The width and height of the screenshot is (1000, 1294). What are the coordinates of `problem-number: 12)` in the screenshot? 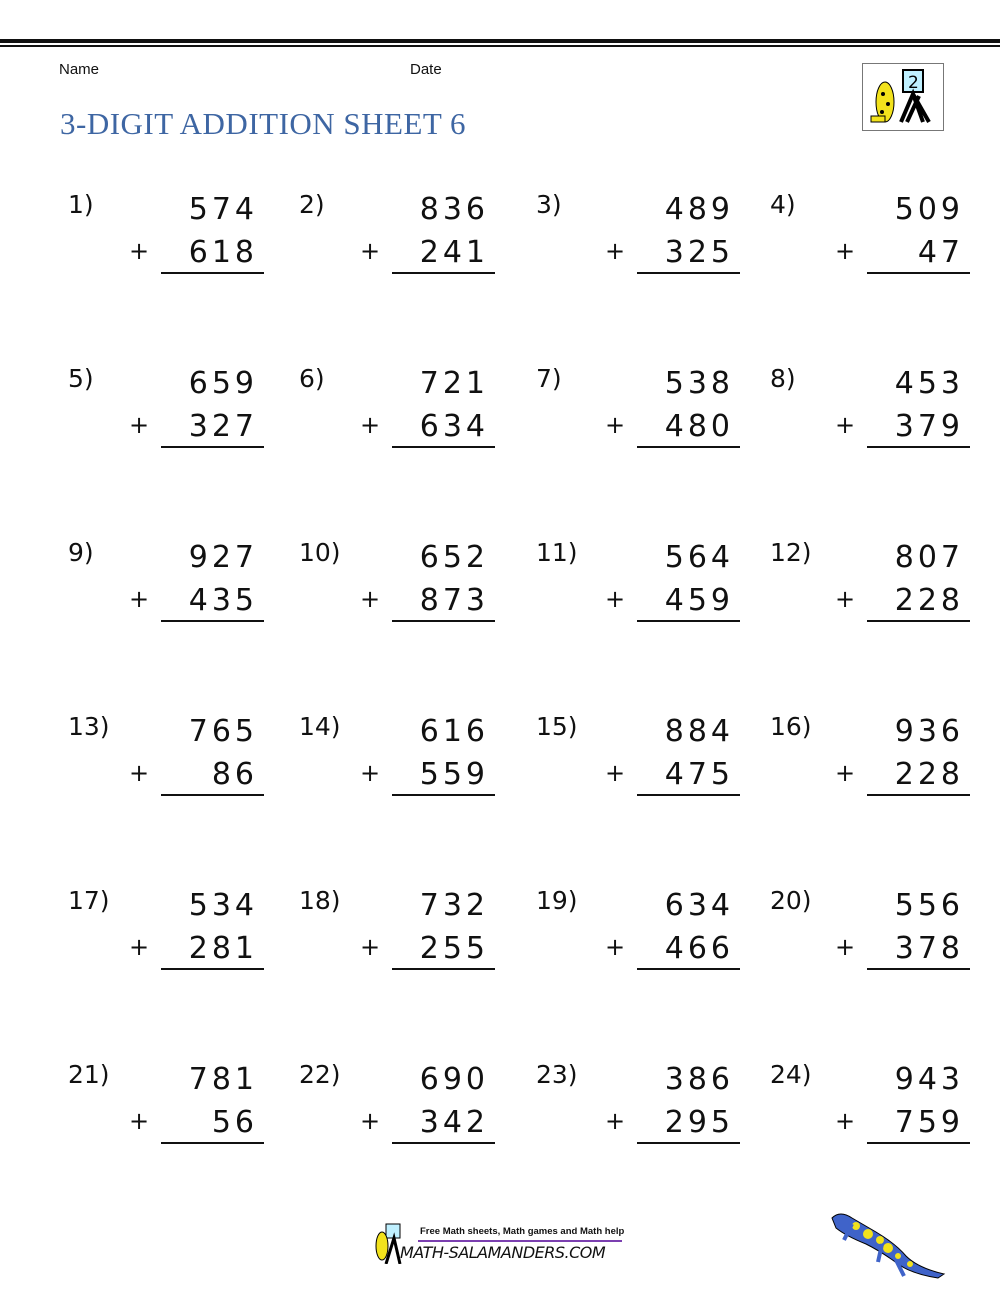 It's located at (791, 552).